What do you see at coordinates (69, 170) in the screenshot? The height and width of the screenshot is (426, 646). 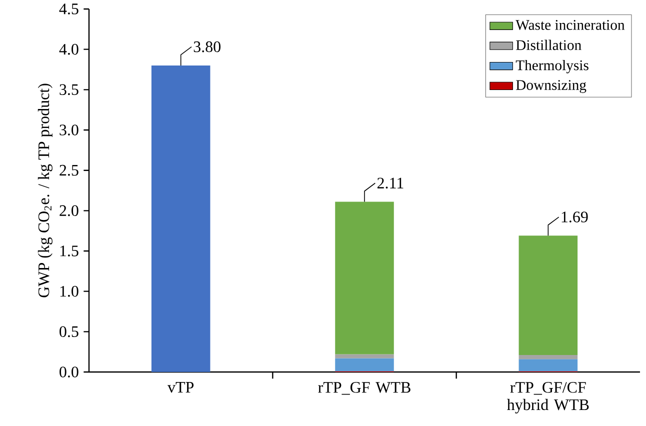 I see `y-tick-label: 2.5` at bounding box center [69, 170].